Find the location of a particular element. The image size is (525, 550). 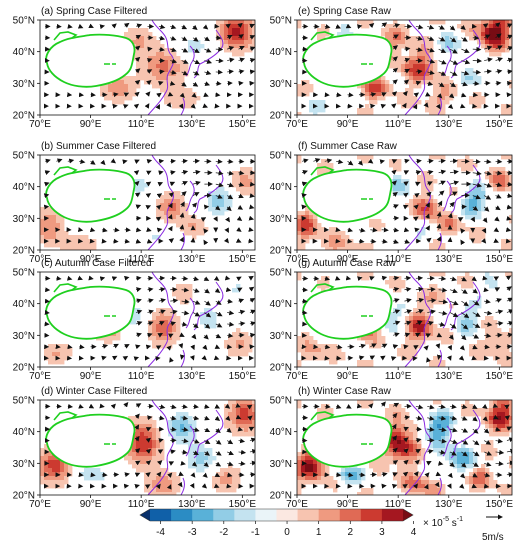

colorbar-tick-label: -1 is located at coordinates (255, 532).